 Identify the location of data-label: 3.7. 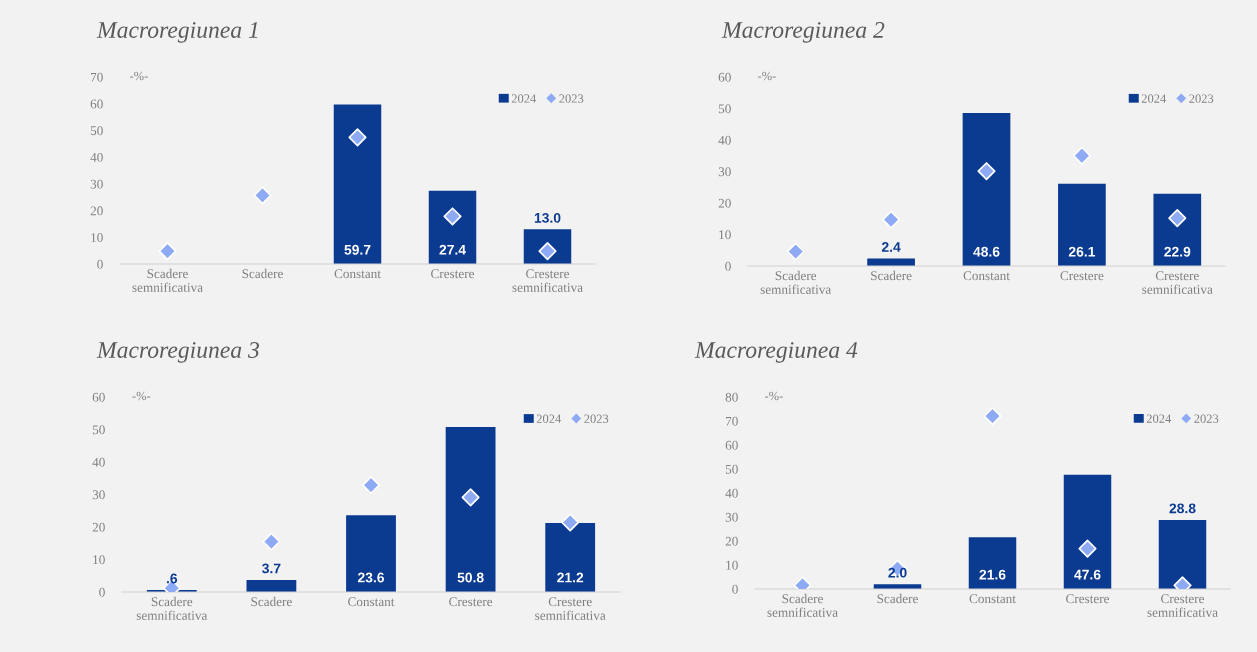
(271, 568).